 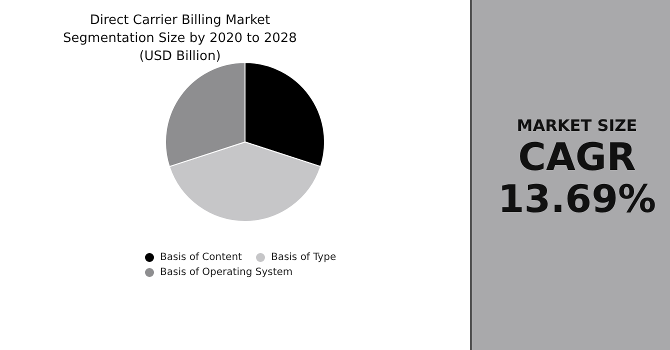 I want to click on text: CAGR, so click(x=577, y=157).